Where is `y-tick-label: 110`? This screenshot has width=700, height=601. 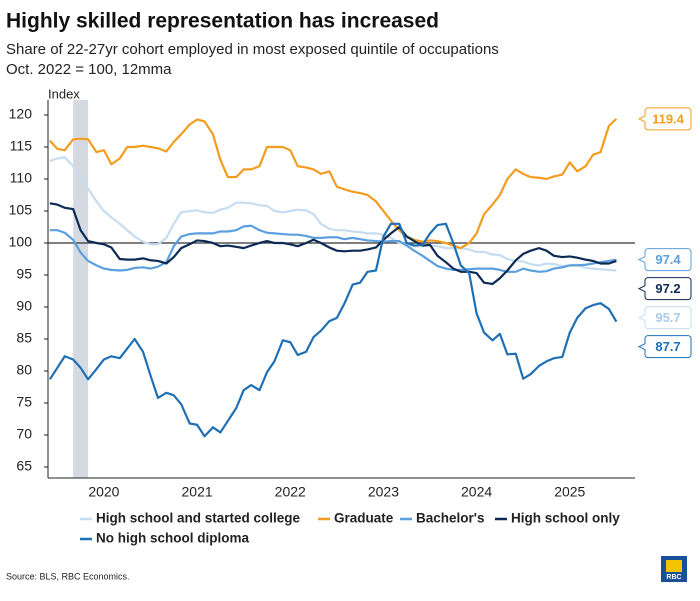
y-tick-label: 110 is located at coordinates (21, 178).